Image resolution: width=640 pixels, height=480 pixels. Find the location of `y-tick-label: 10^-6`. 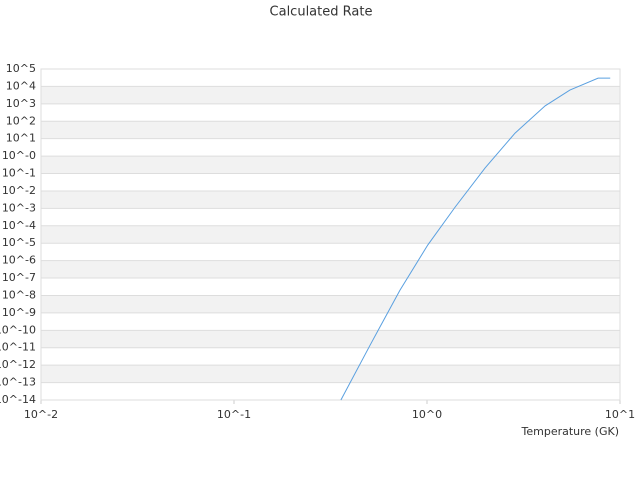

y-tick-label: 10^-6 is located at coordinates (19, 260).